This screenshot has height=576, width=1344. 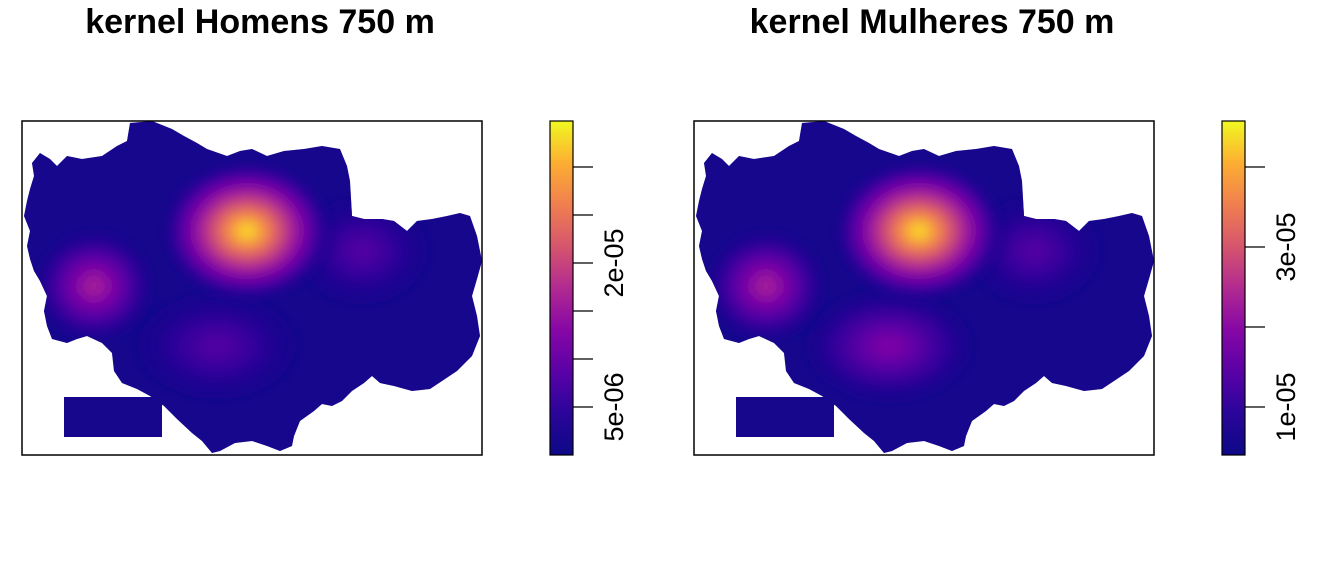 What do you see at coordinates (1286, 246) in the screenshot?
I see `colorbar-tick-label: 3e-05` at bounding box center [1286, 246].